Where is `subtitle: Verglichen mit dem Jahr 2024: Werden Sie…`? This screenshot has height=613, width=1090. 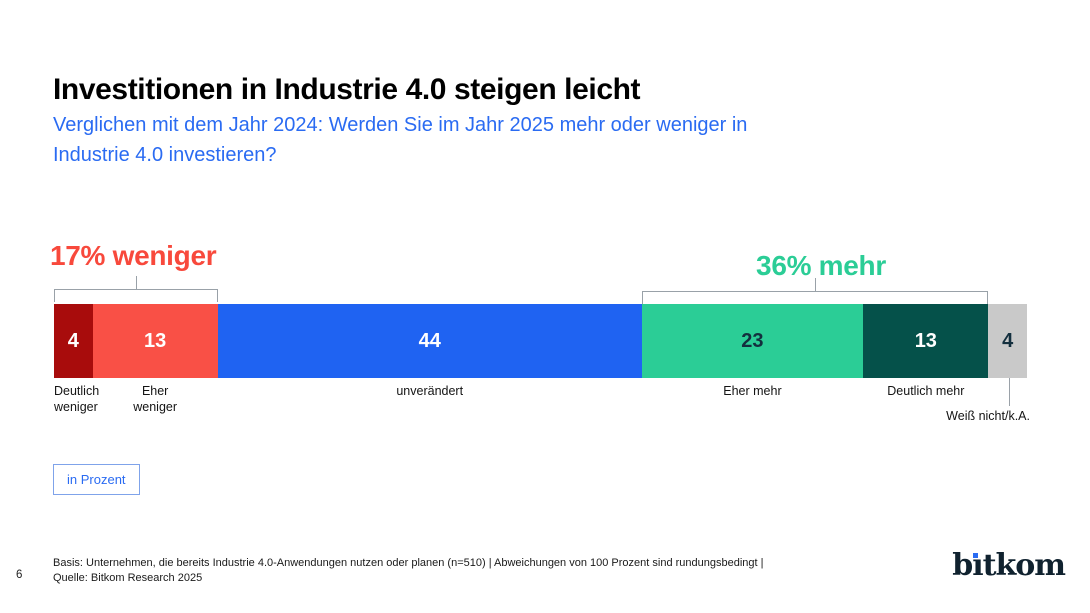
subtitle: Verglichen mit dem Jahr 2024: Werden Sie… is located at coordinates (400, 140).